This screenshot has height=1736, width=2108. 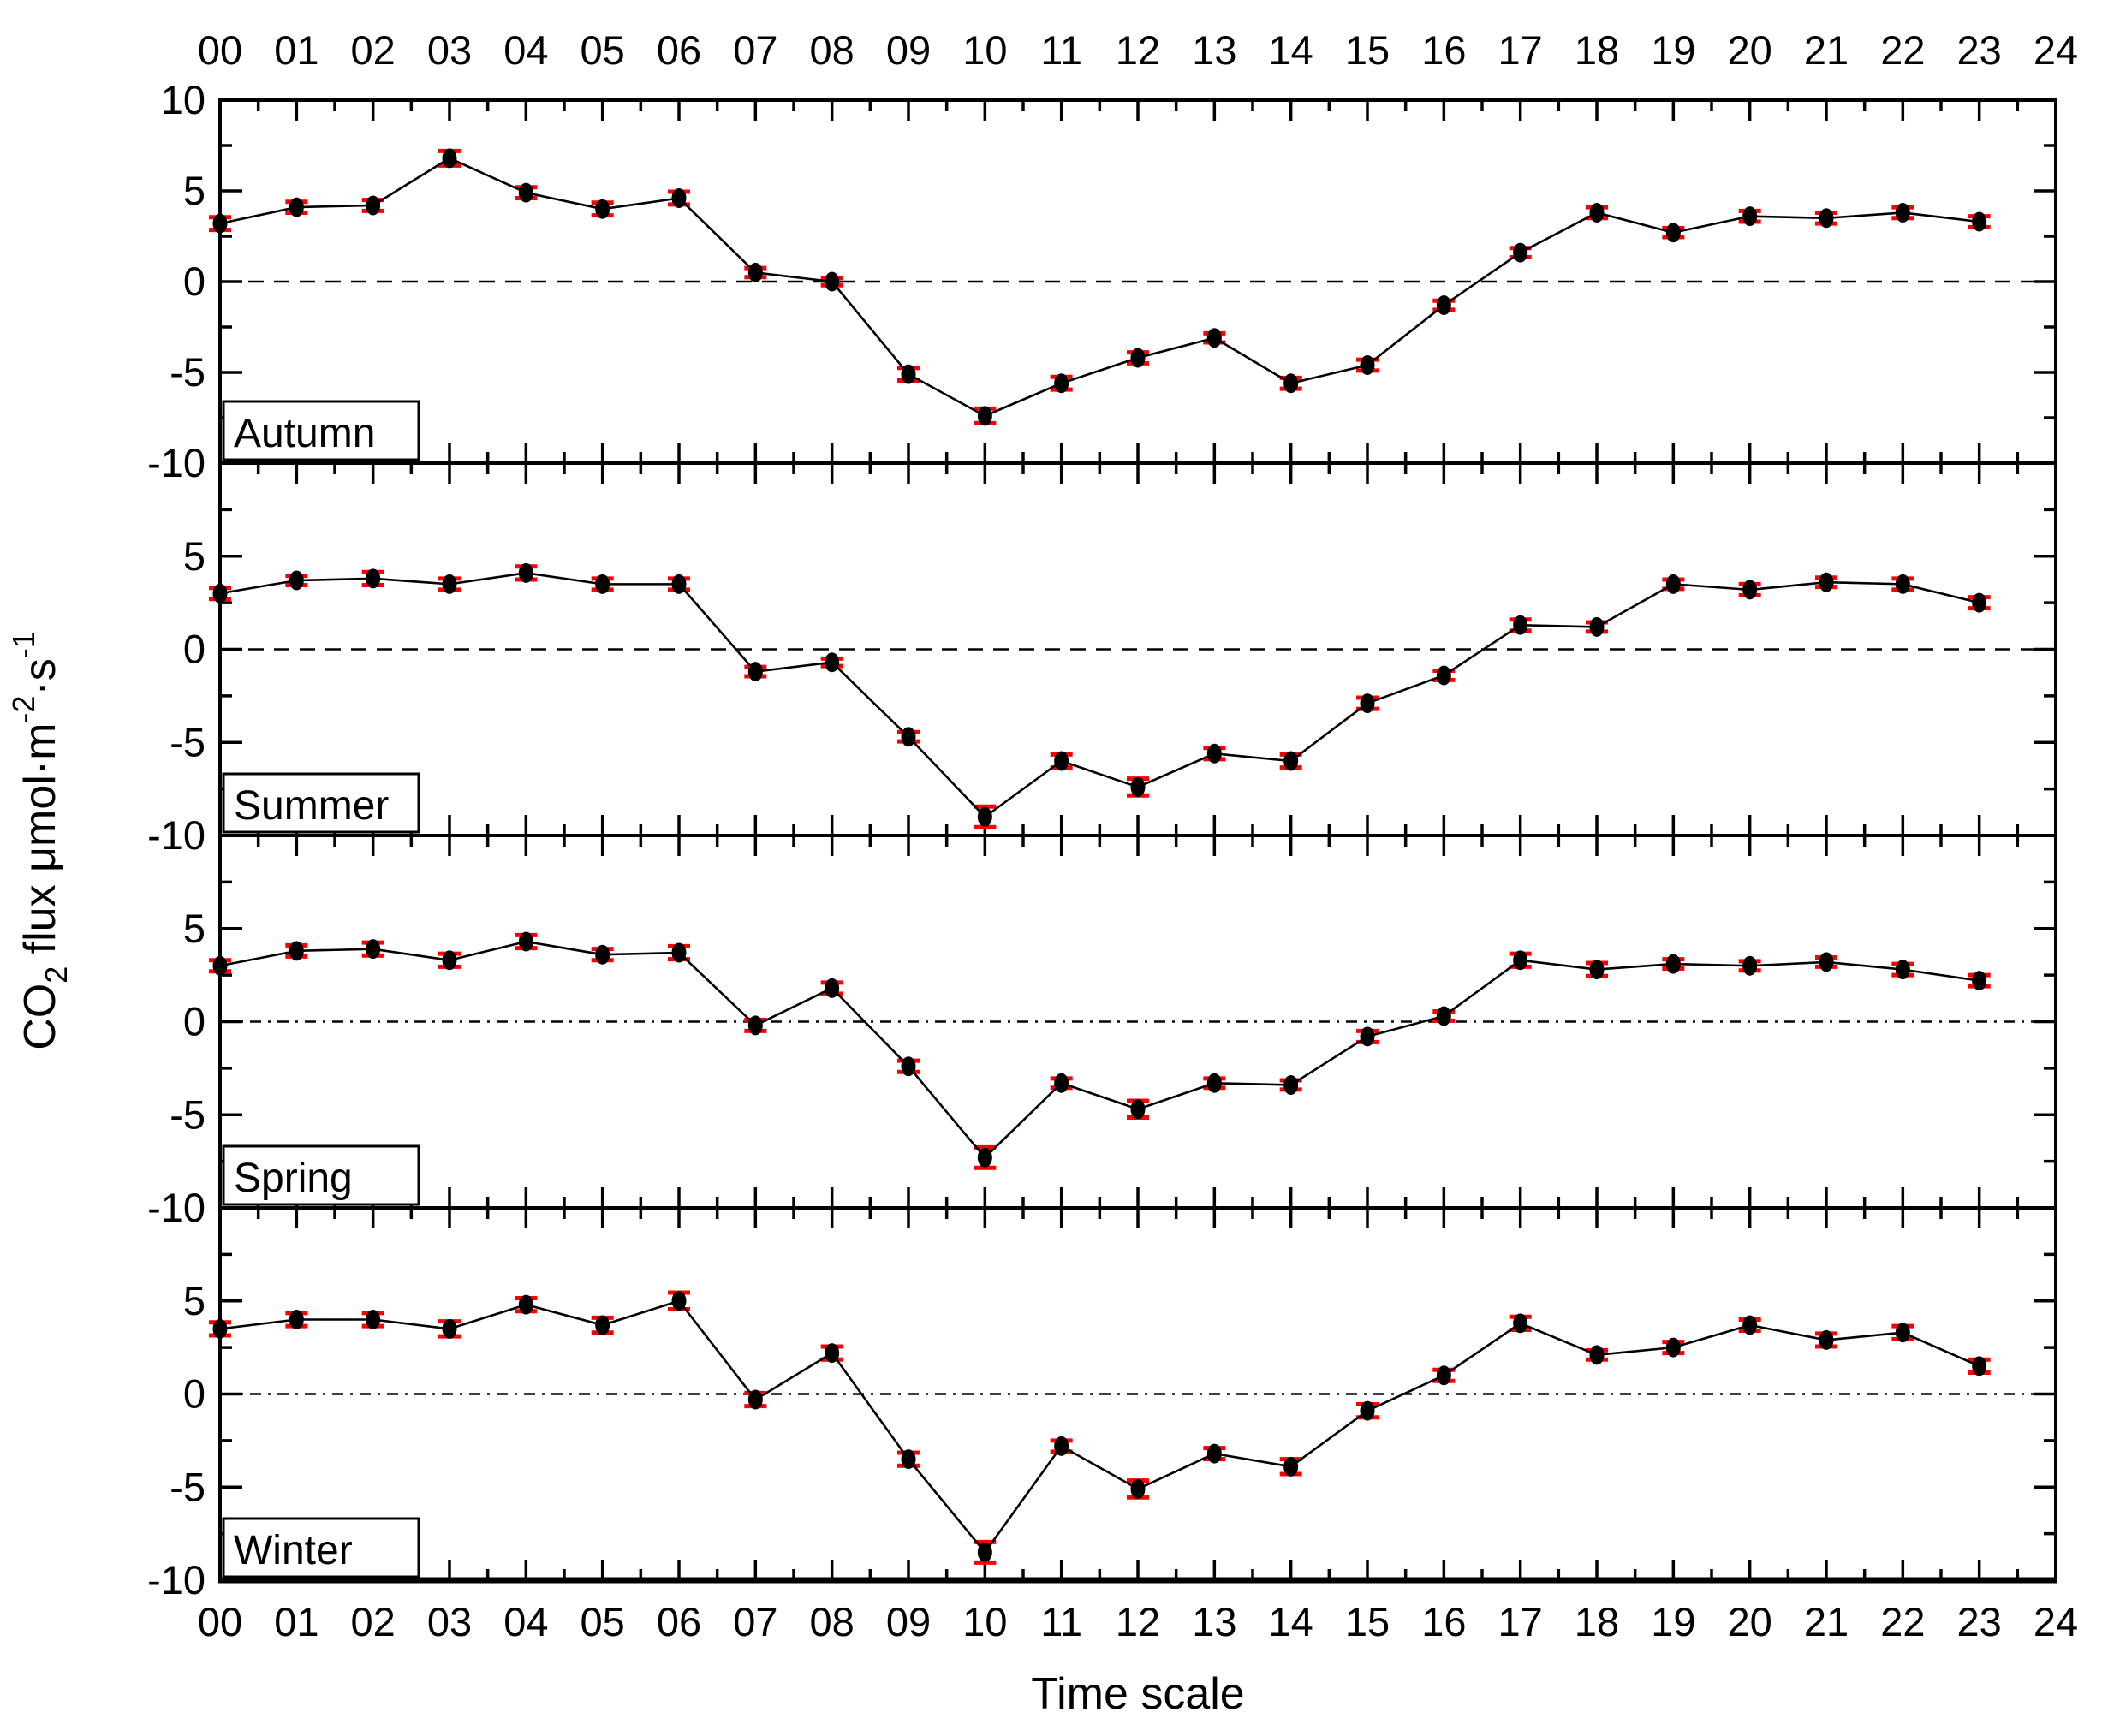 What do you see at coordinates (1444, 50) in the screenshot?
I see `x-tick-label-top: 16` at bounding box center [1444, 50].